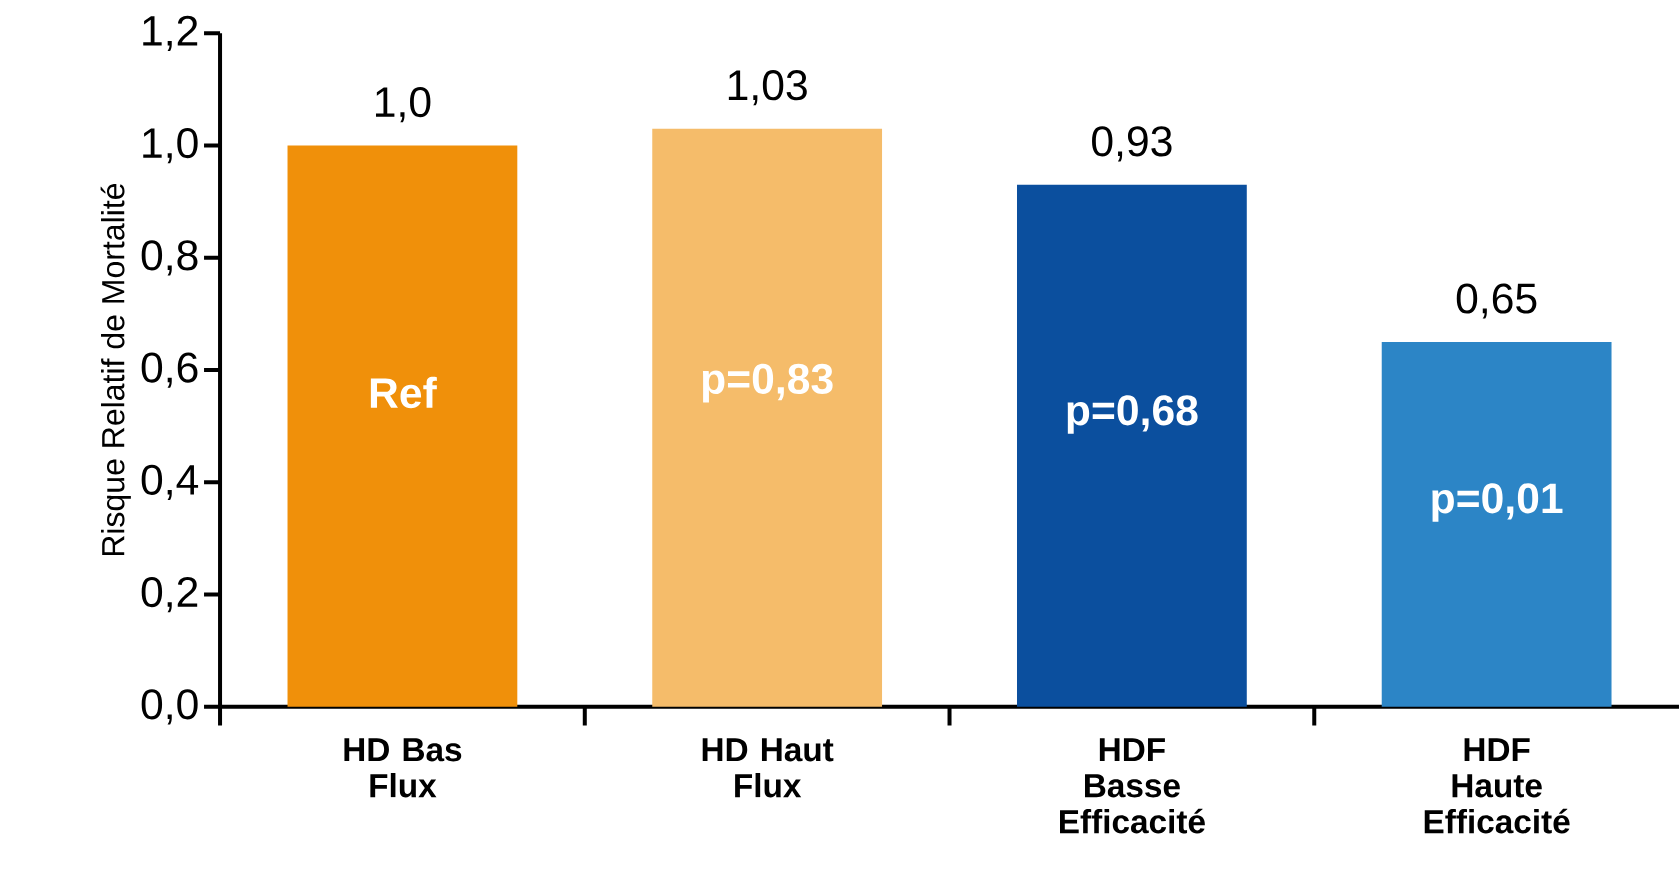 The image size is (1679, 891). What do you see at coordinates (169, 370) in the screenshot?
I see `y-tick-label: 0,6` at bounding box center [169, 370].